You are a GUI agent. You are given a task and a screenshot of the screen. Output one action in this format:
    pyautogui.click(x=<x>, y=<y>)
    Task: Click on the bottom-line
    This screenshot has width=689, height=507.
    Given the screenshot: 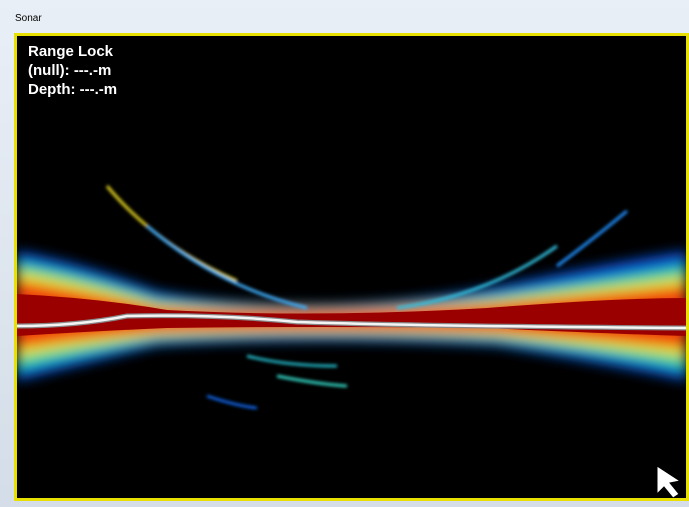 What is the action you would take?
    pyautogui.click(x=351, y=322)
    